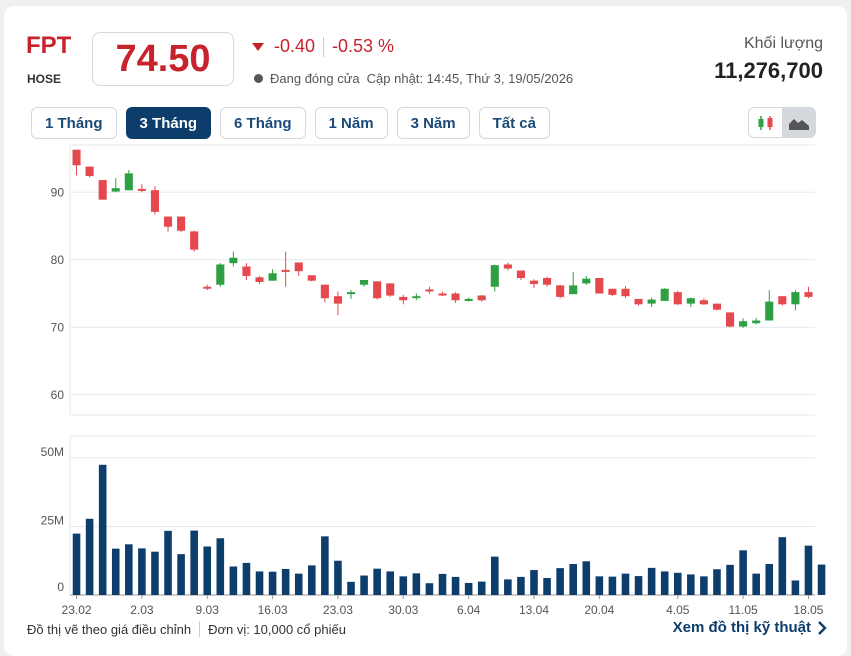 The height and width of the screenshot is (656, 851). What do you see at coordinates (470, 78) in the screenshot?
I see `updated-time: Cập nhật: 14:45, Thứ 3, 19/05/2026` at bounding box center [470, 78].